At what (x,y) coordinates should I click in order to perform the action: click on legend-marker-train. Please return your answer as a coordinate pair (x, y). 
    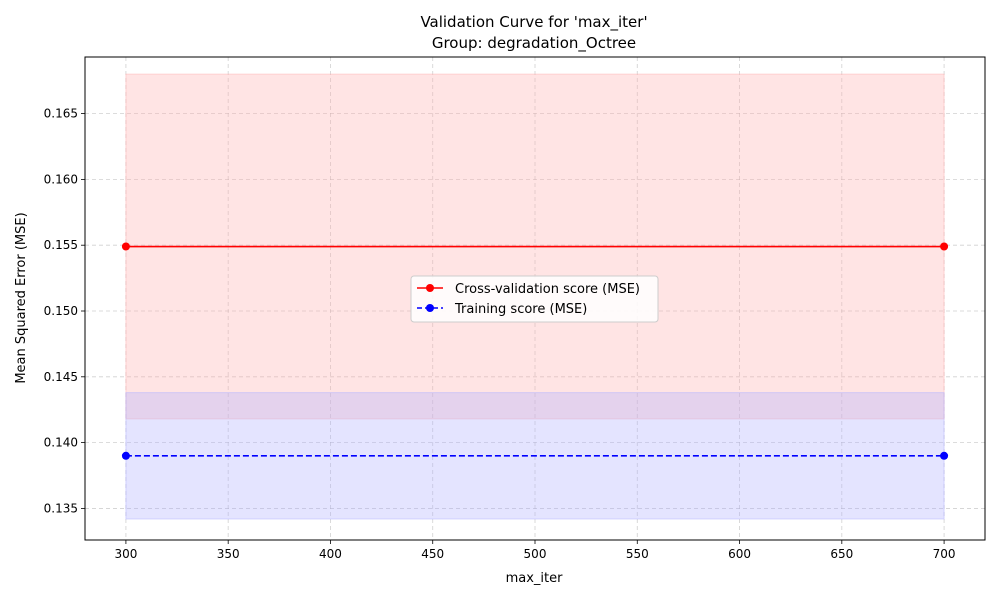
    Looking at the image, I should click on (430, 308).